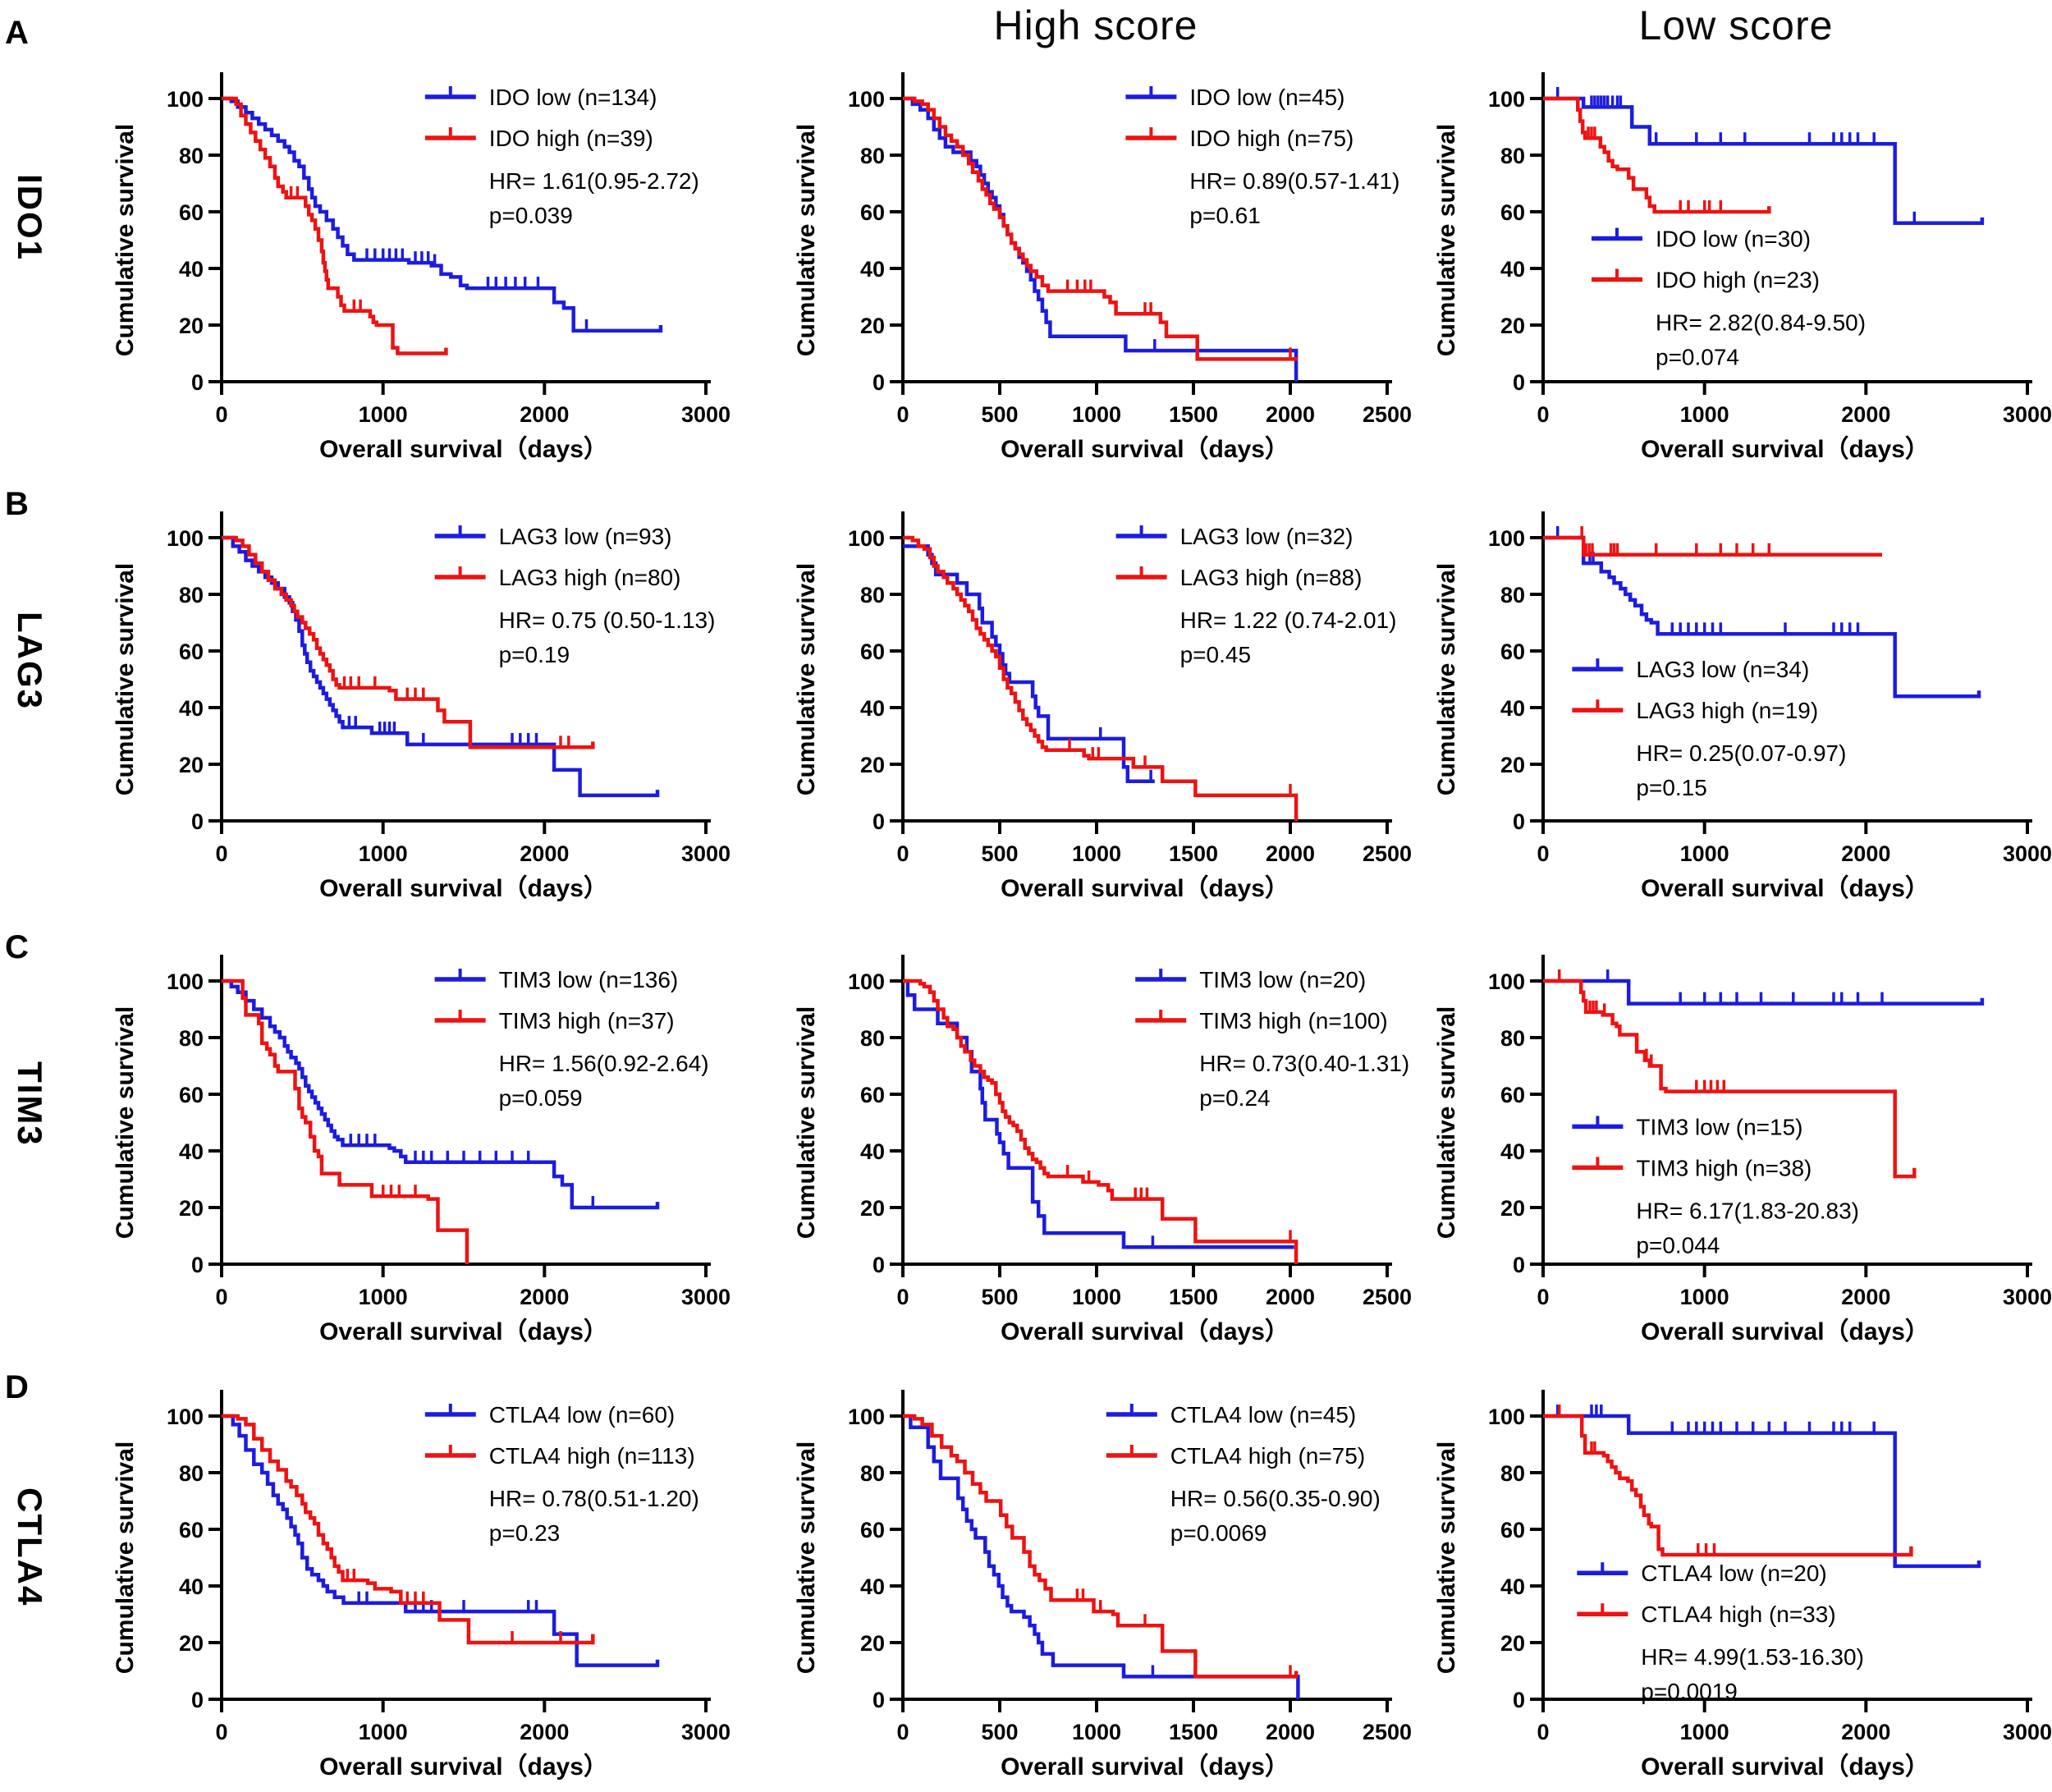  What do you see at coordinates (571, 138) in the screenshot?
I see `legend-label-high: IDO high (n=39)` at bounding box center [571, 138].